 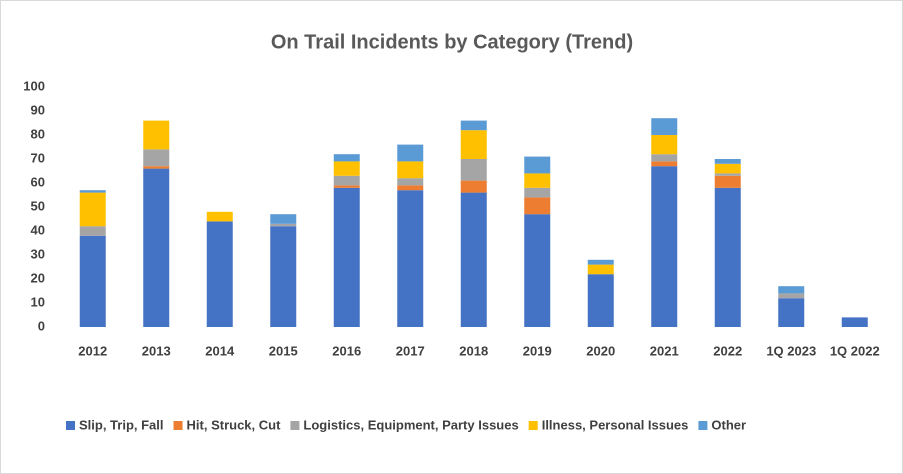 I want to click on x-tick-label: 2018, so click(x=473, y=350).